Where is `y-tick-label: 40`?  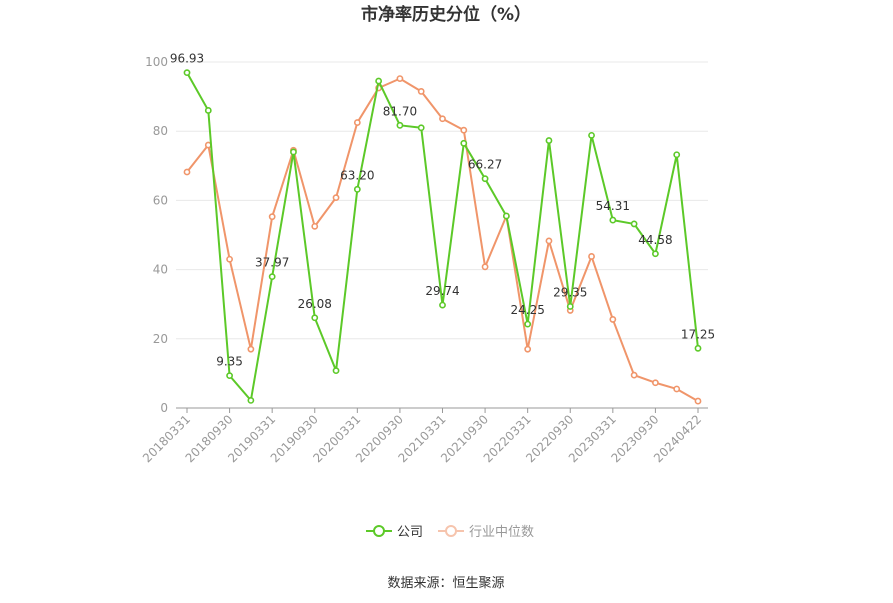 y-tick-label: 40 is located at coordinates (160, 270).